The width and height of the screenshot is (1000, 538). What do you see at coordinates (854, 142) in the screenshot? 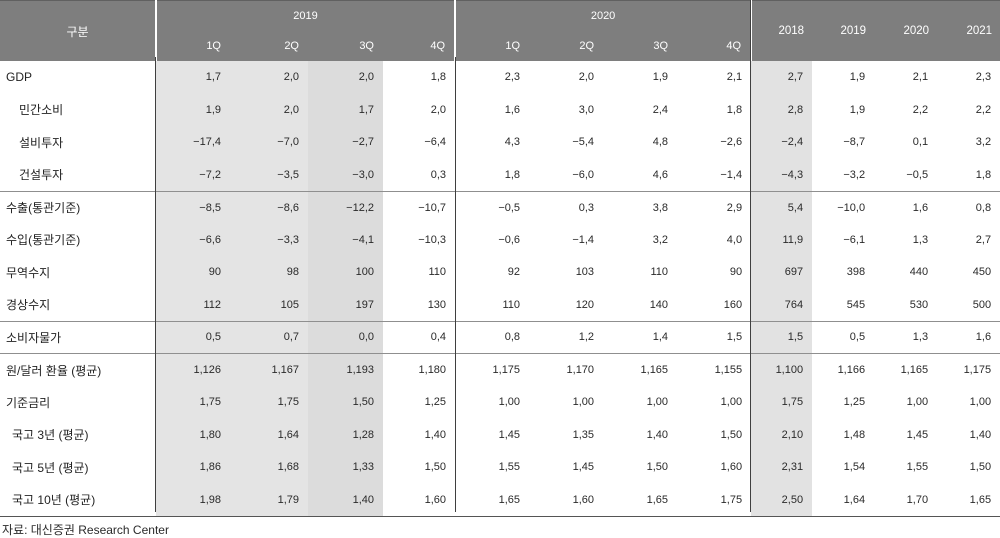
I see `cell-value: −8,7` at bounding box center [854, 142].